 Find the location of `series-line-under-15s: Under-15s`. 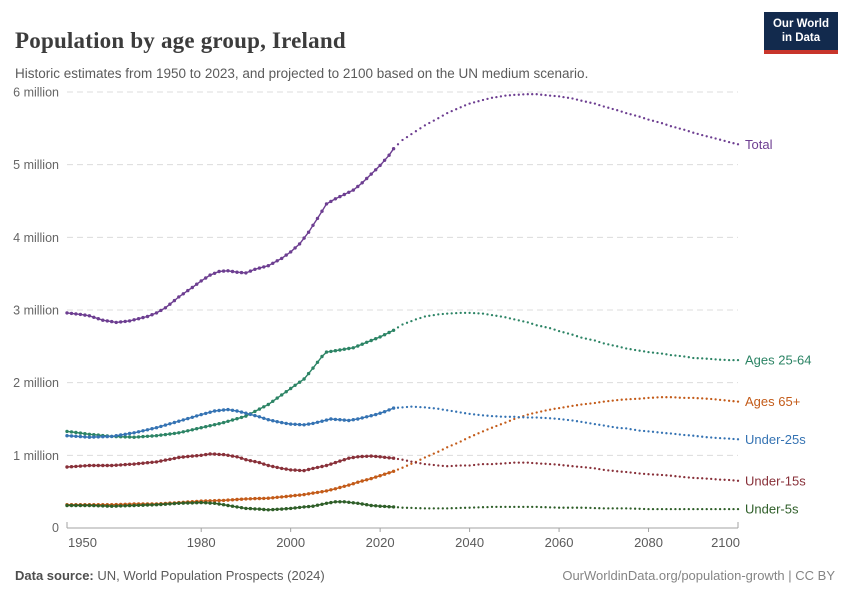

series-line-under-15s: Under-15s is located at coordinates (435, 470).